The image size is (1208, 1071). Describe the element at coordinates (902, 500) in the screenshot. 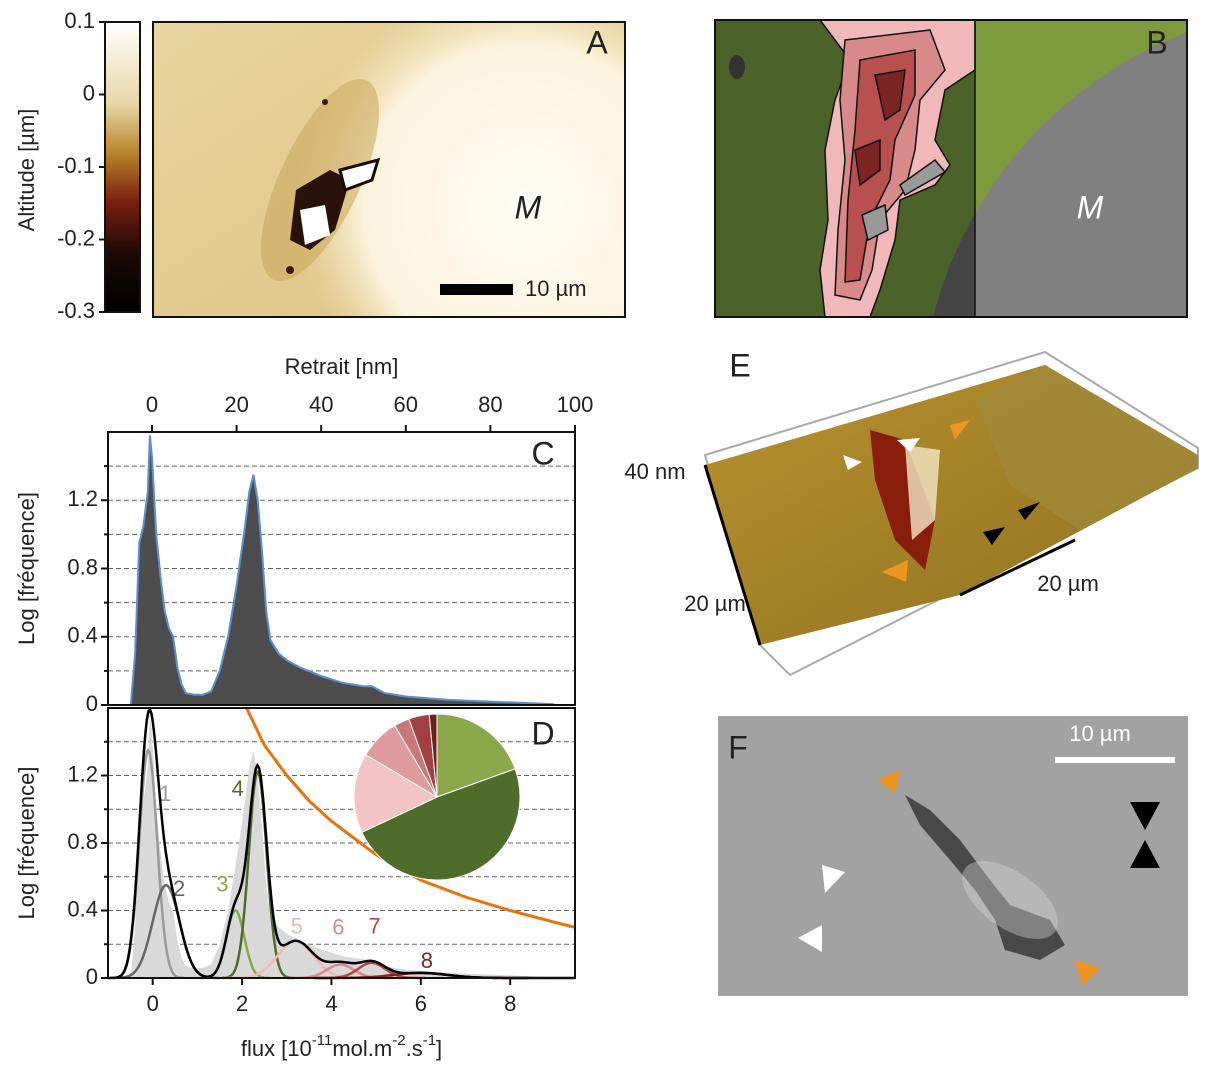

I see `trench` at that location.